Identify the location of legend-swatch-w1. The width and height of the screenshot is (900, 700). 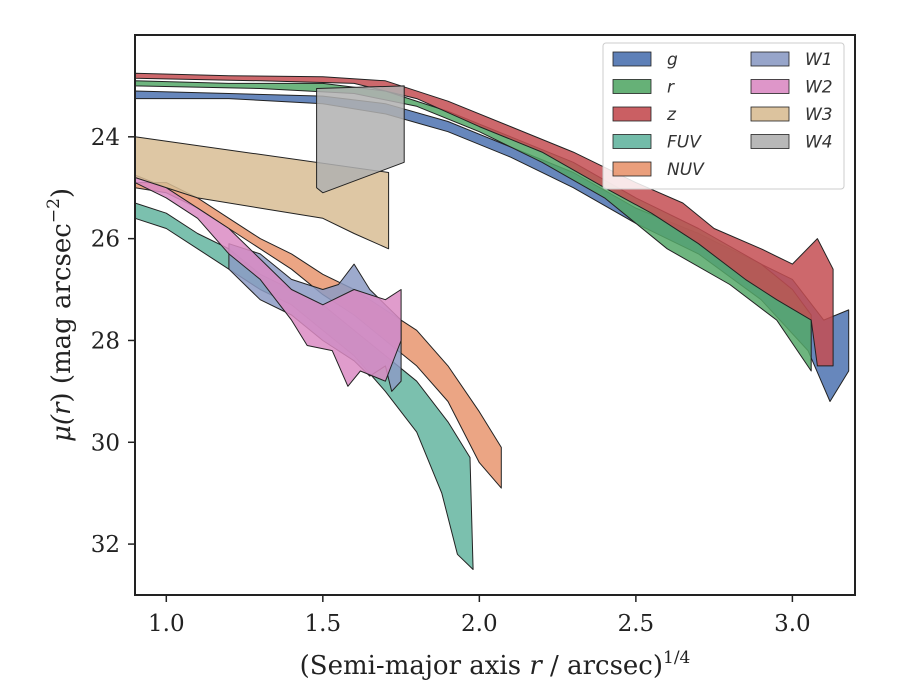
(770, 59).